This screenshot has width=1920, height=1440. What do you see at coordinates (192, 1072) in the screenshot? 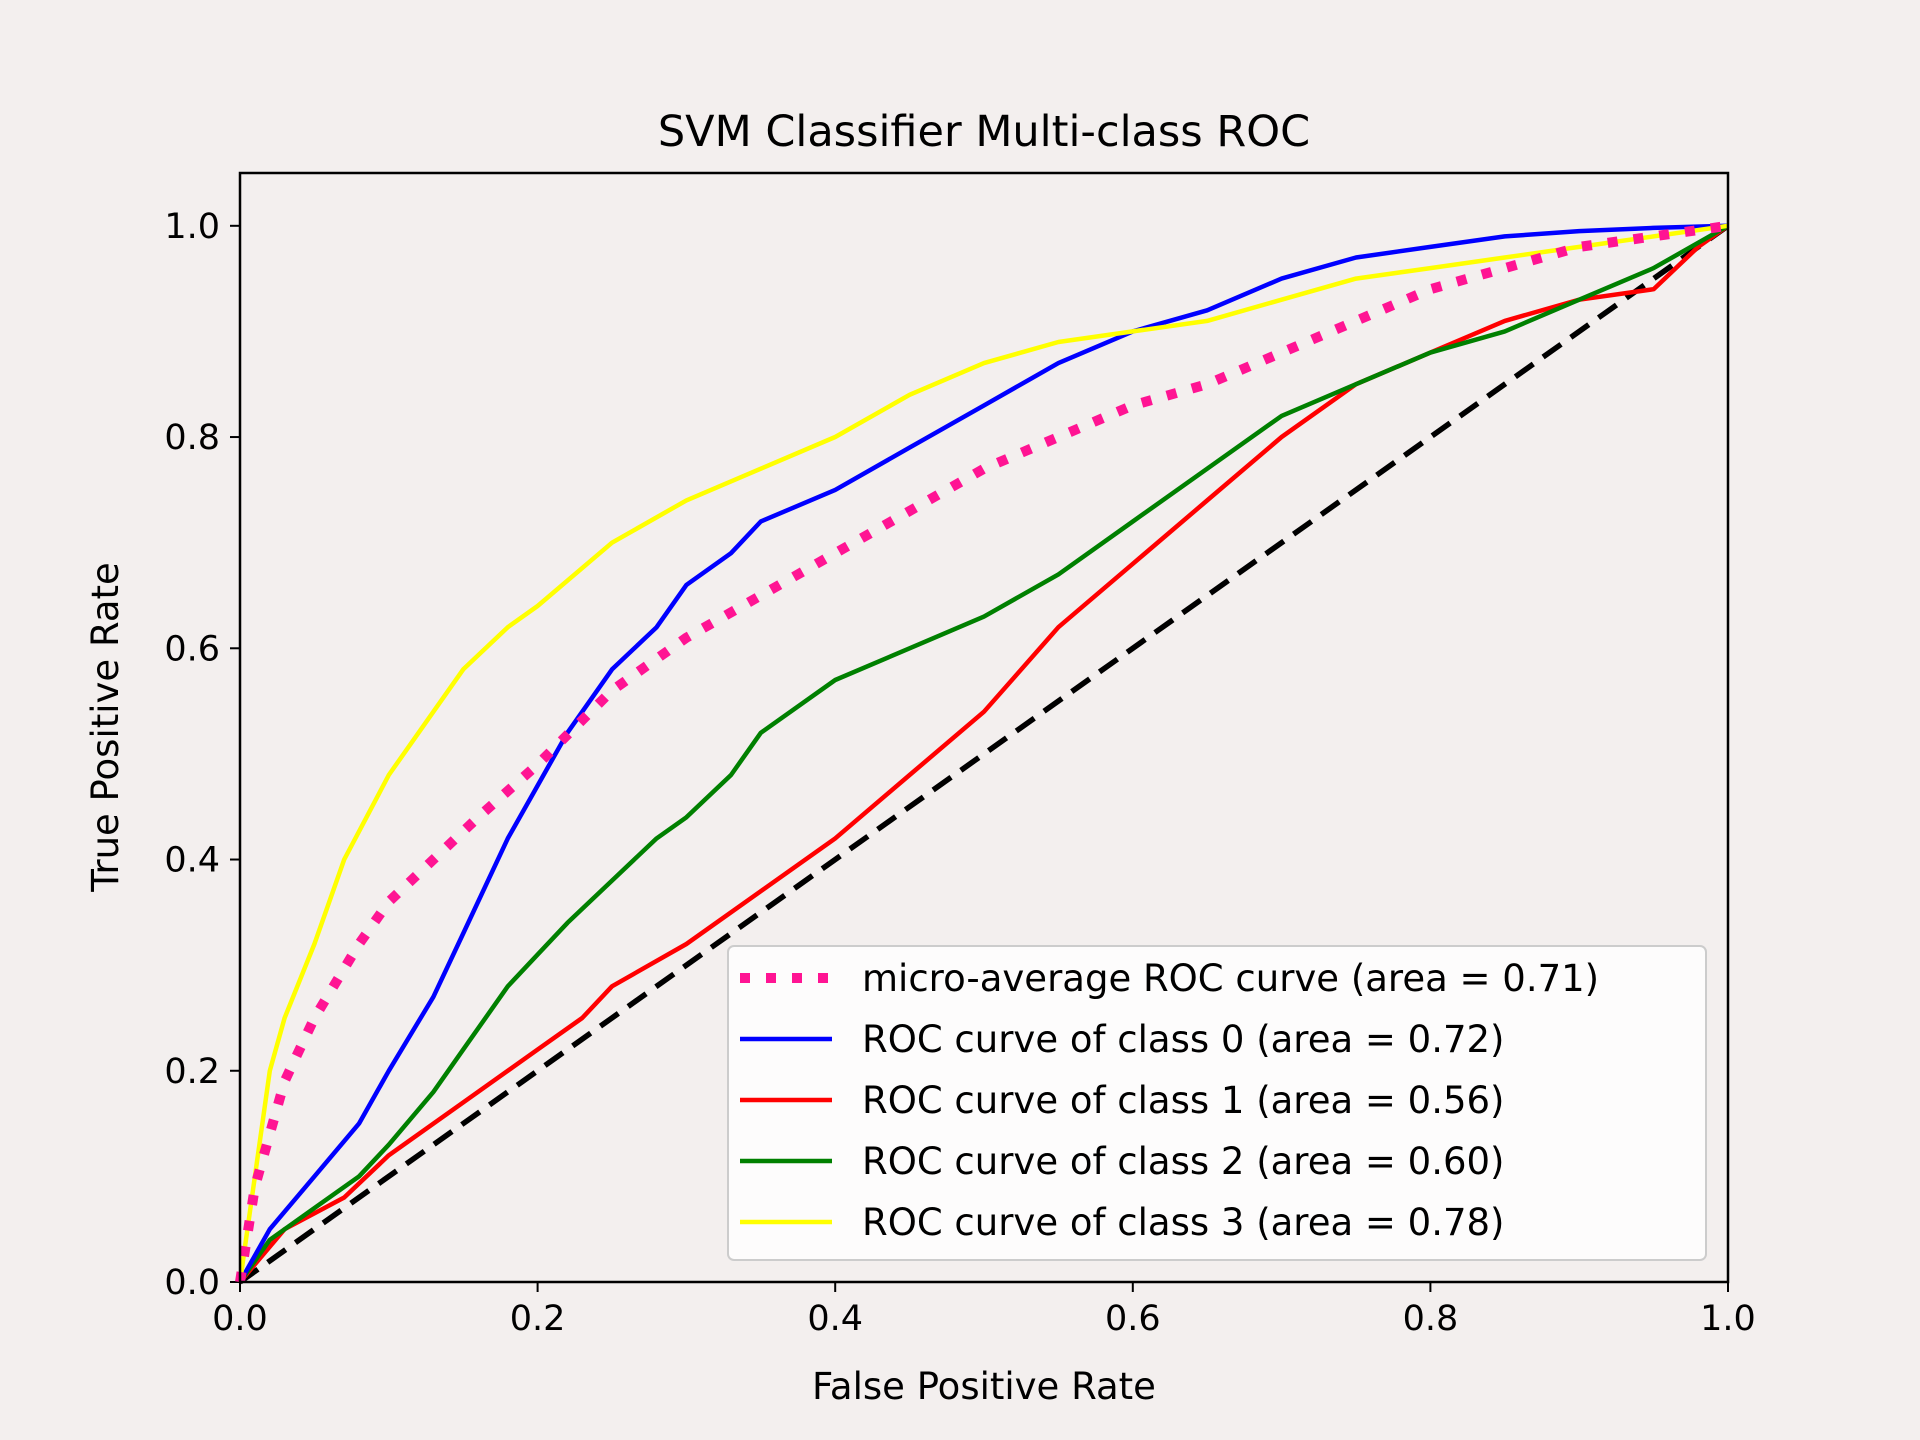
I see `y-tick-label: 0.2` at bounding box center [192, 1072].